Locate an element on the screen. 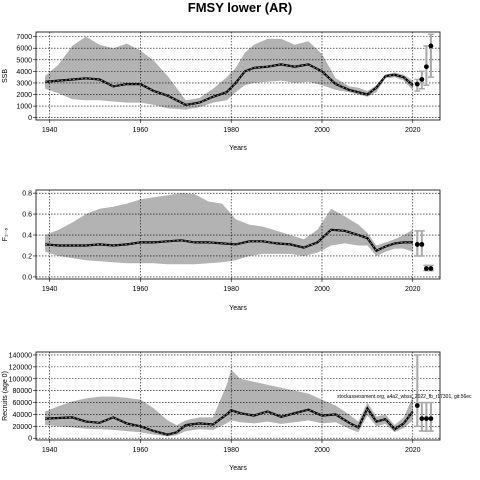 The height and width of the screenshot is (480, 480). y-tick-label: 0.2 is located at coordinates (27, 256).